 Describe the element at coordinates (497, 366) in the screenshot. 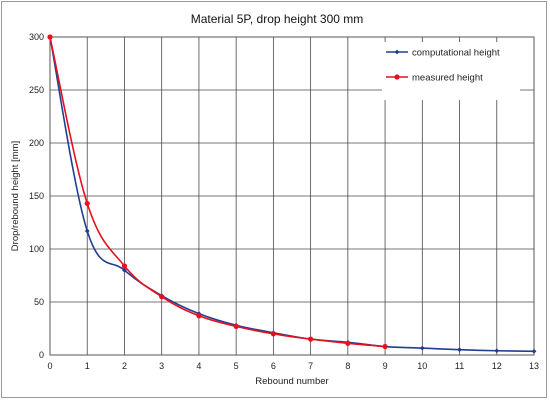

I see `x-tick-label: 12` at that location.